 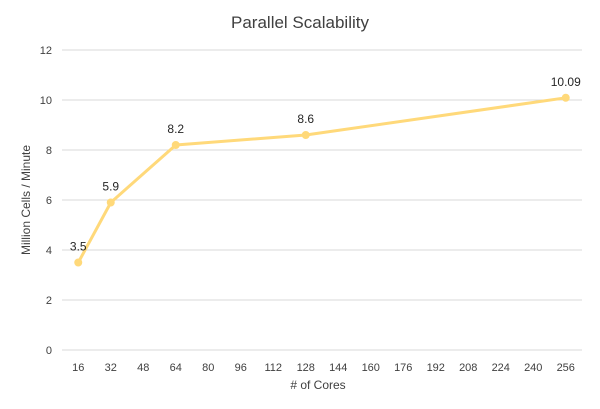 What do you see at coordinates (49, 301) in the screenshot?
I see `y-tick-label: 2` at bounding box center [49, 301].